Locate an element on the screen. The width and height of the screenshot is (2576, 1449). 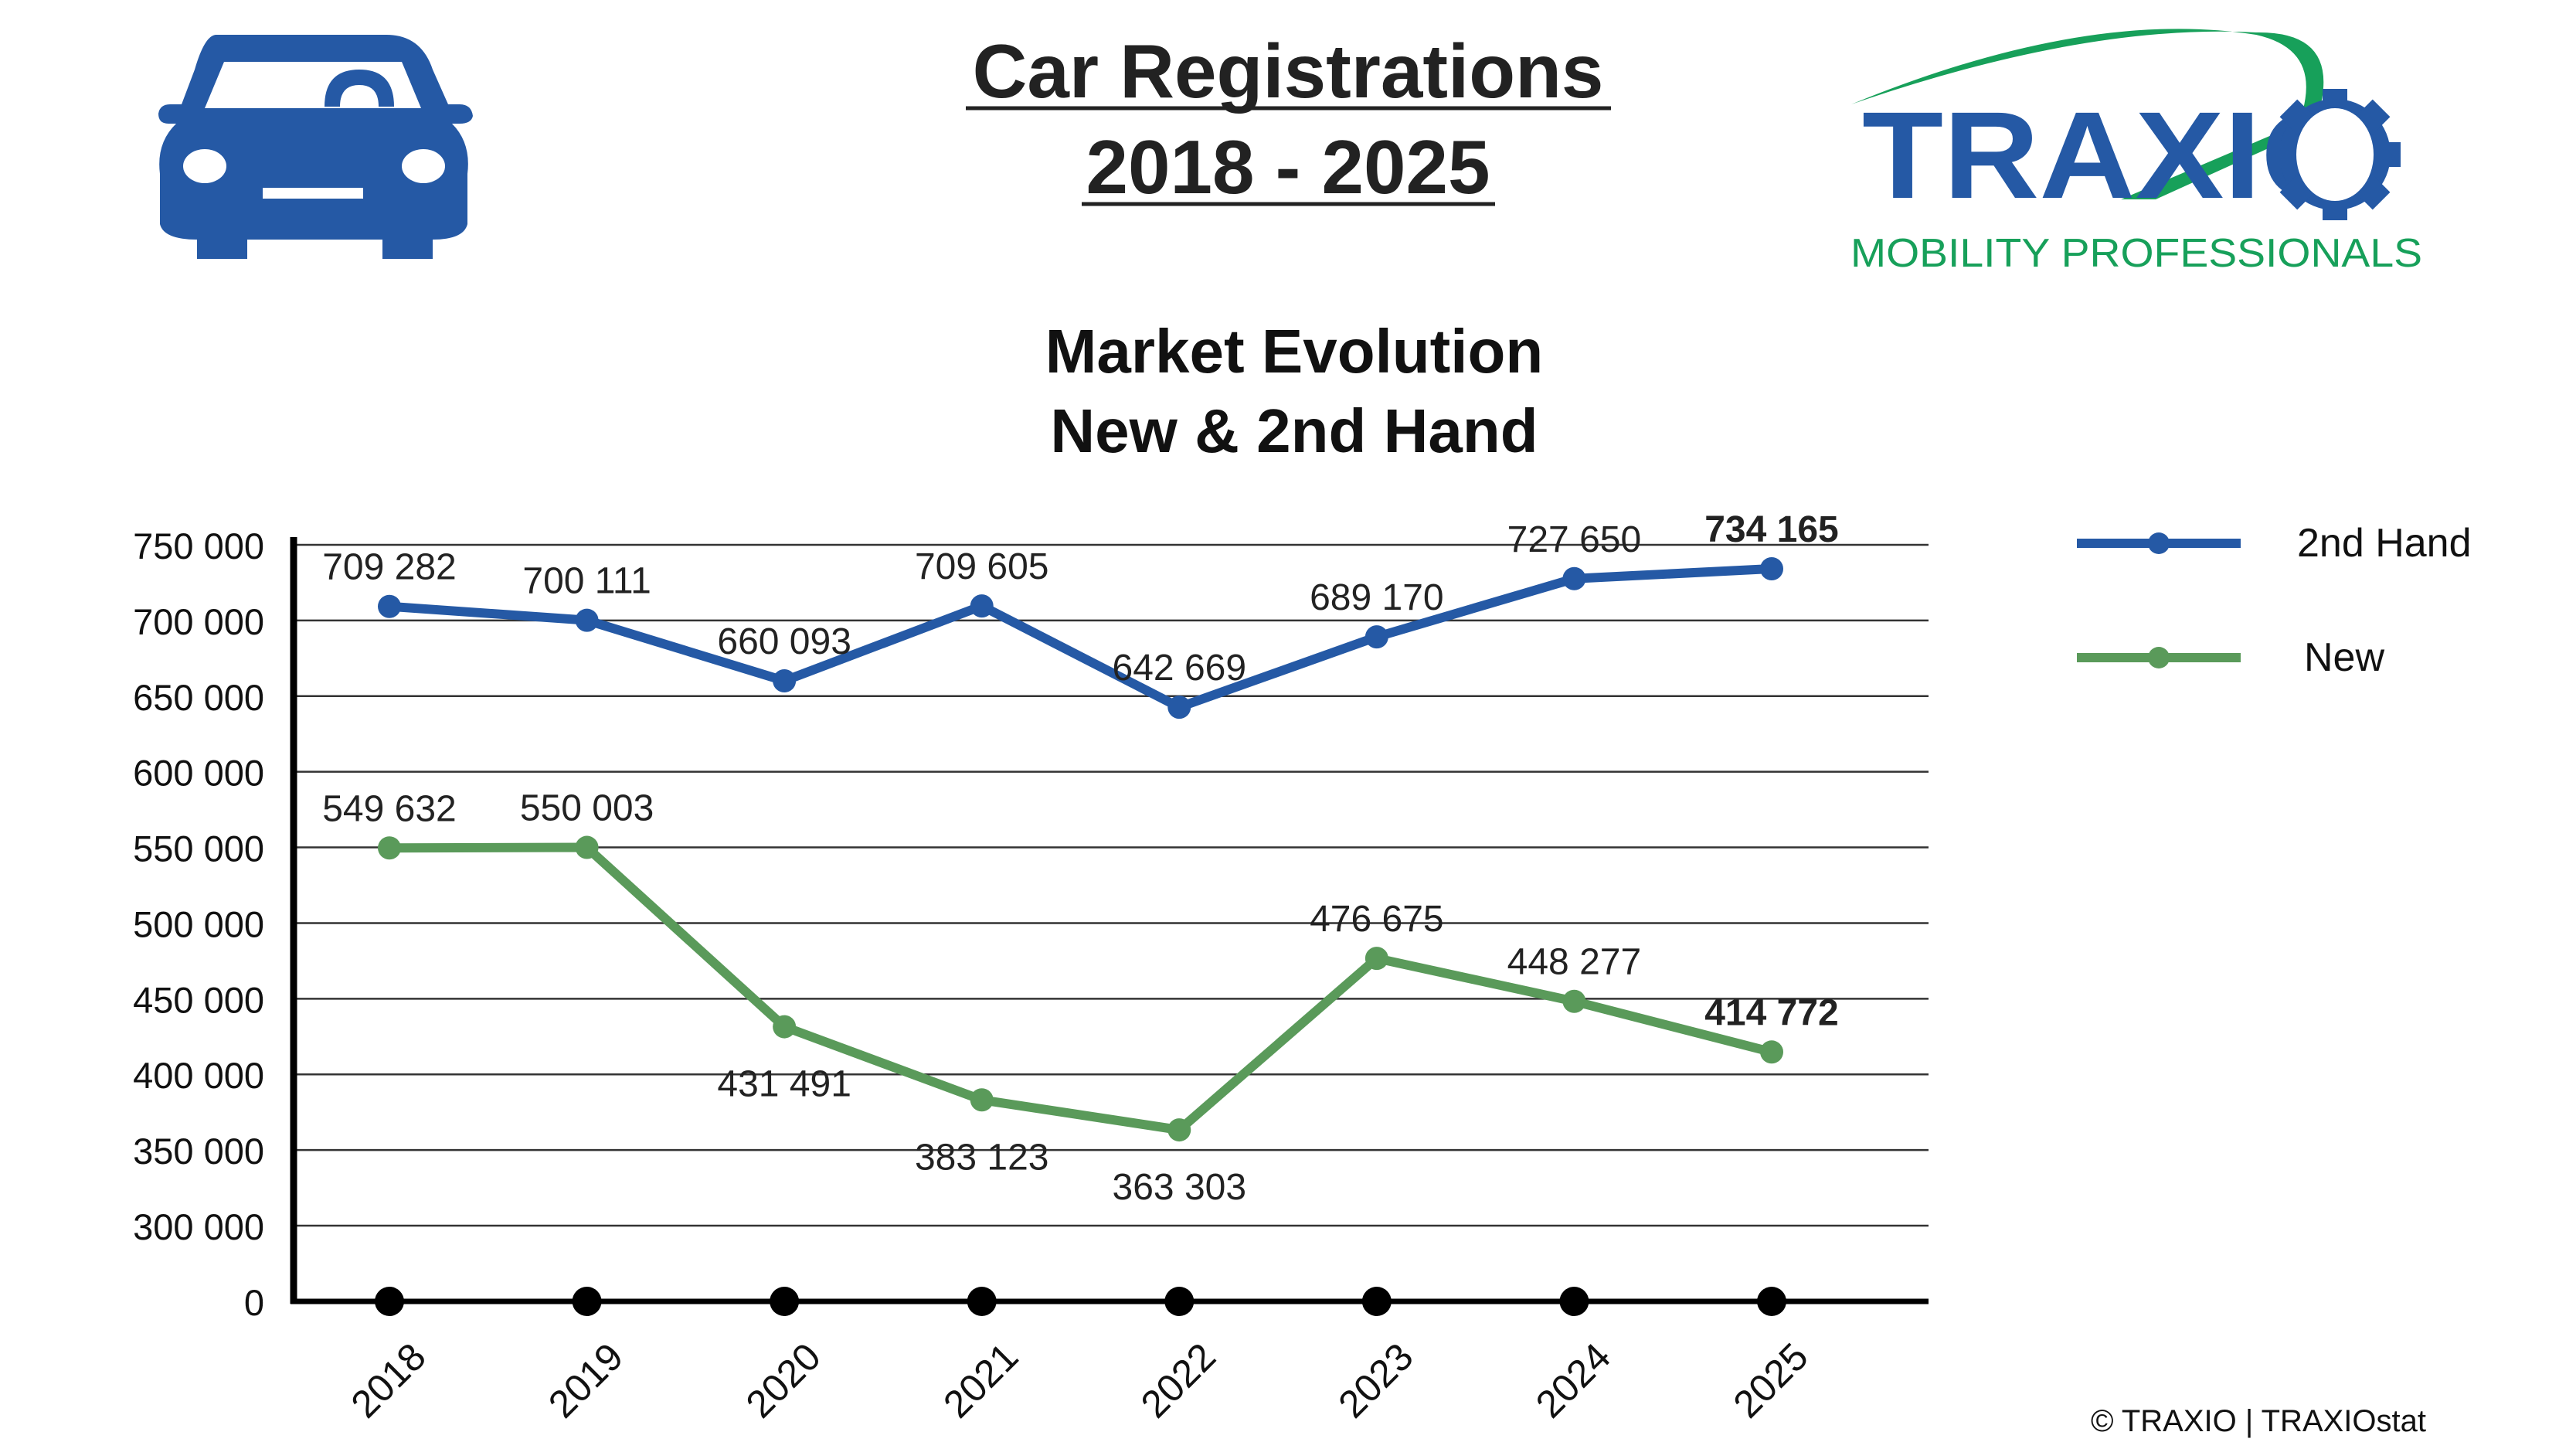
y-tick-label: 500 000 is located at coordinates (198, 923).